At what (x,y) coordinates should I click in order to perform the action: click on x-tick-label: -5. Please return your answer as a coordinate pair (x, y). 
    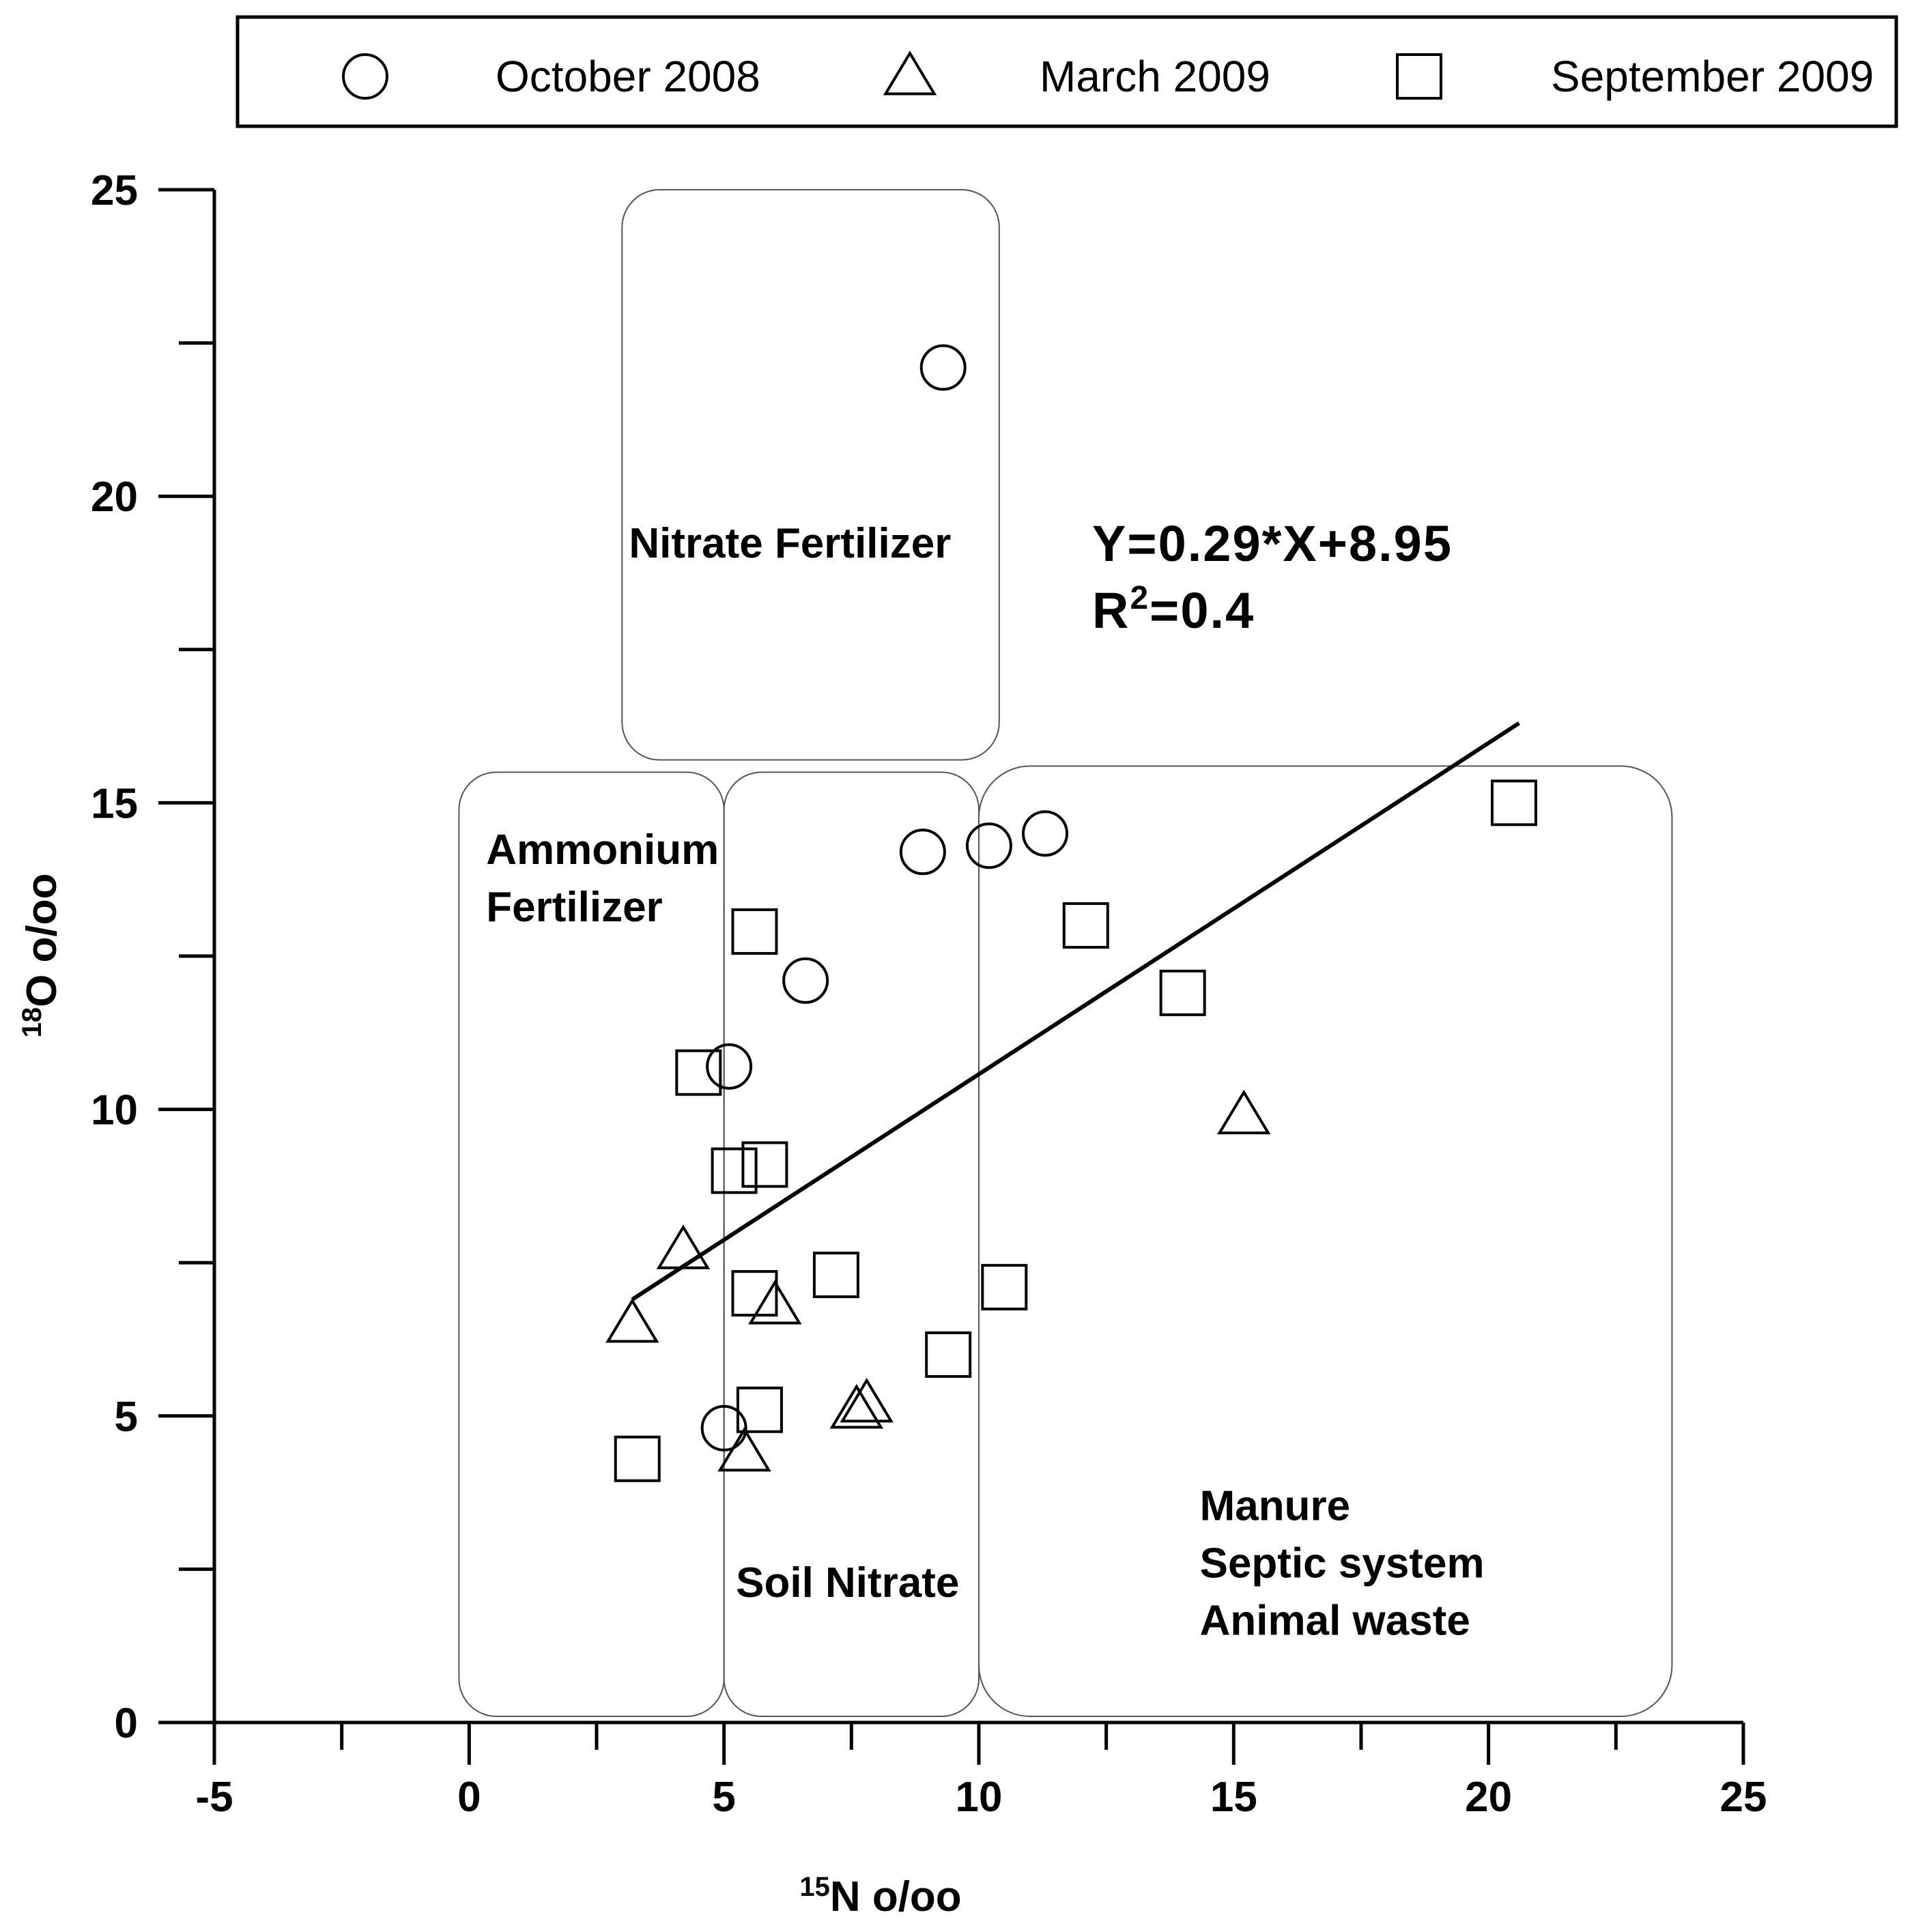
    Looking at the image, I should click on (214, 1798).